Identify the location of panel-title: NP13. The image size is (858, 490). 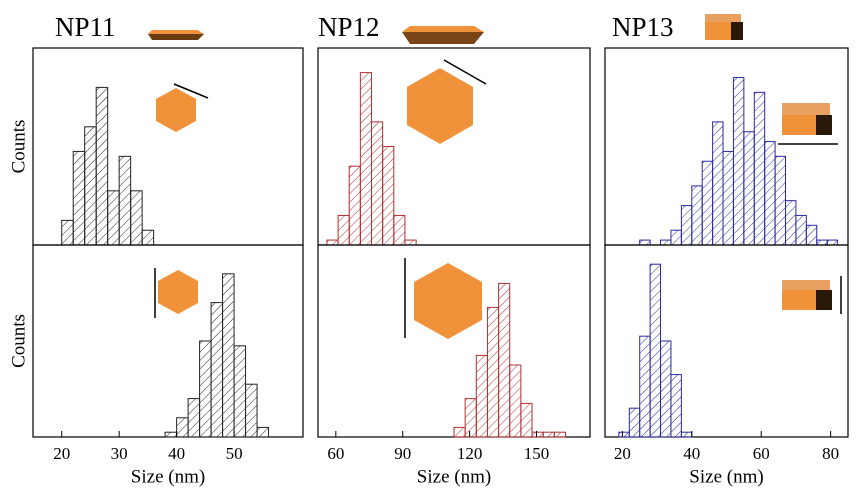
(643, 27).